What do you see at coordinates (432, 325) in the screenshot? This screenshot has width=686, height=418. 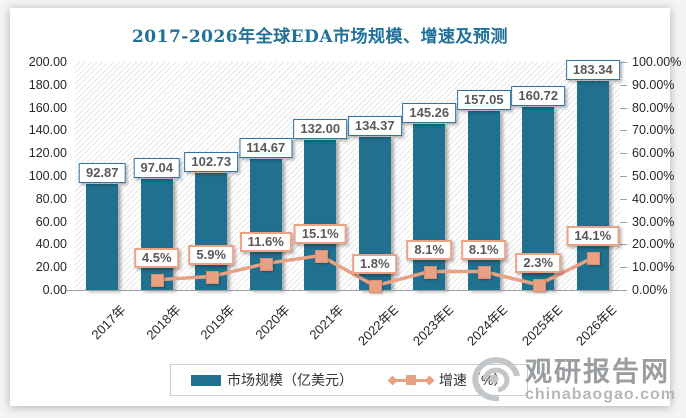 I see `x-axis-label-2023年E: 2023年E` at bounding box center [432, 325].